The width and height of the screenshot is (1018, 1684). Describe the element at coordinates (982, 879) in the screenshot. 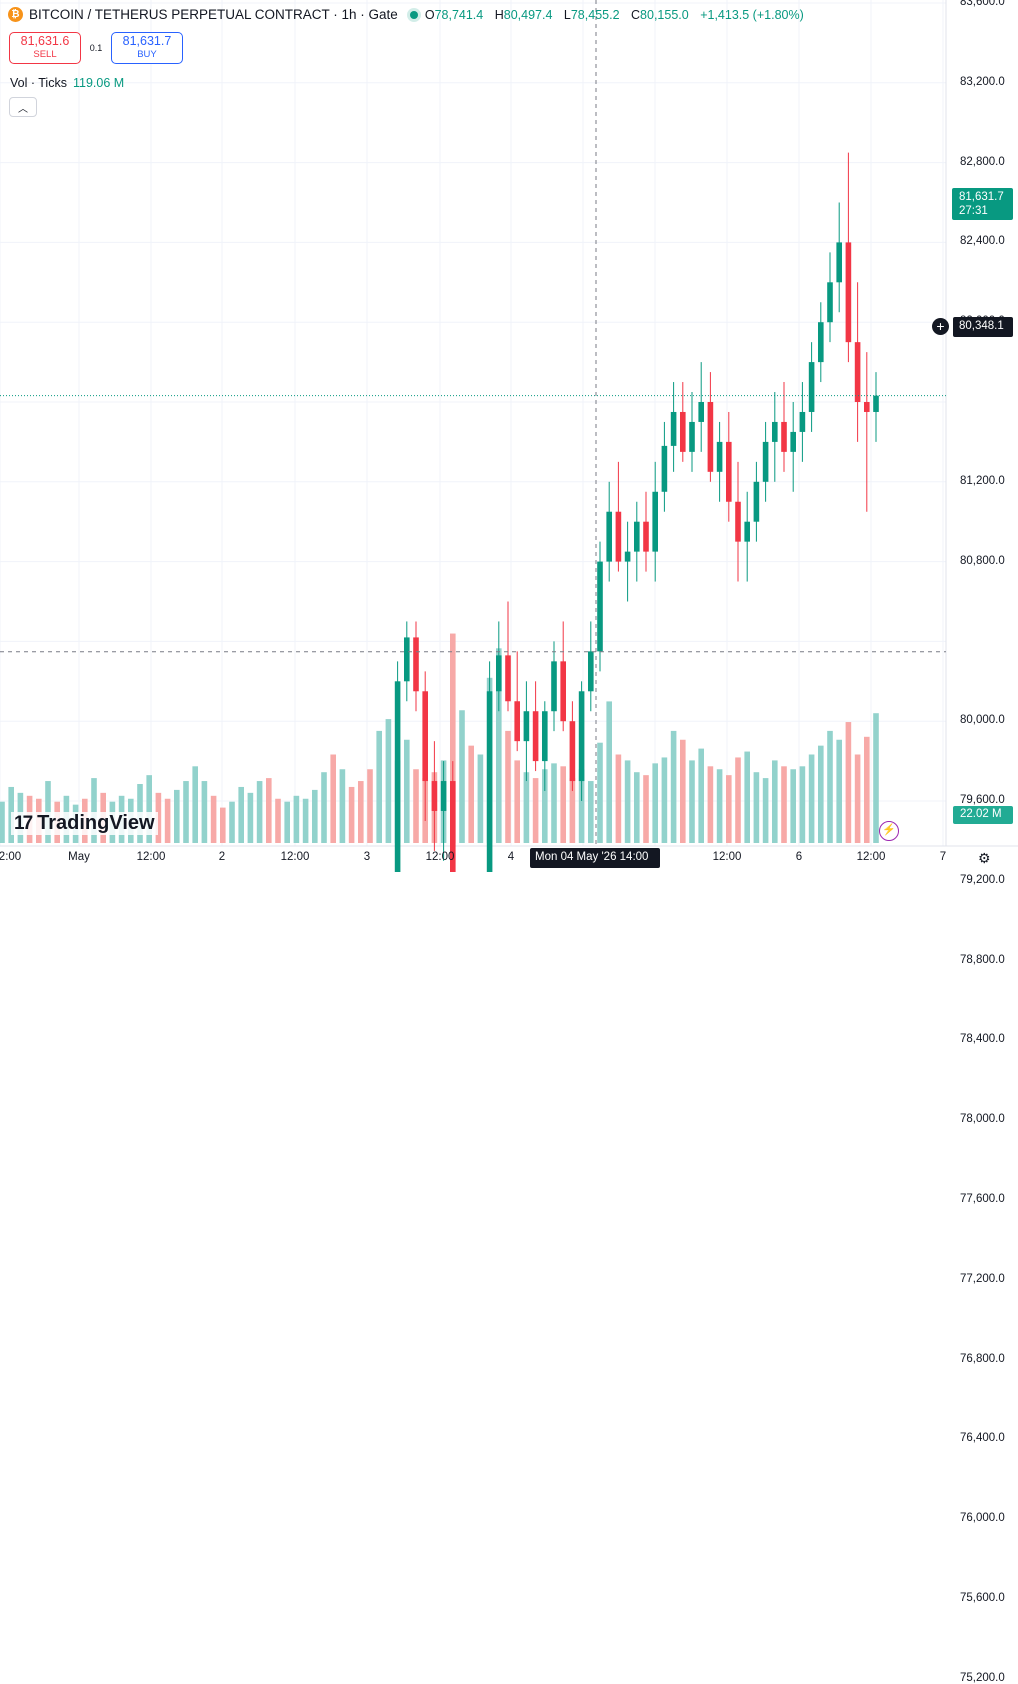

I see `price-label: 79,200.0` at that location.